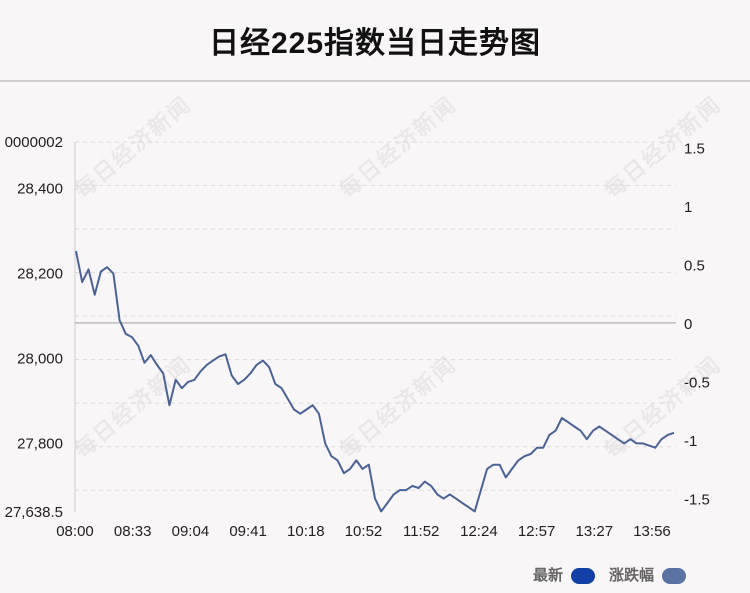 The image size is (750, 593). Describe the element at coordinates (697, 499) in the screenshot. I see `y-right-tick-label: -1.5` at that location.